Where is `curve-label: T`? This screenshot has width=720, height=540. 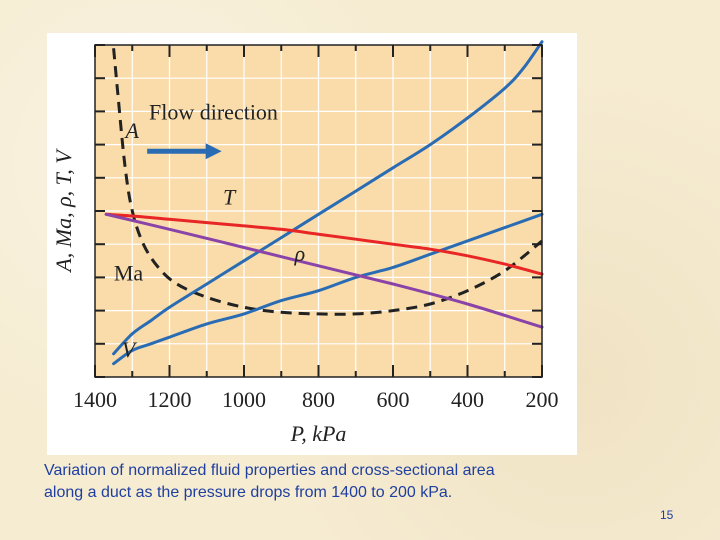 curve-label: T is located at coordinates (230, 196).